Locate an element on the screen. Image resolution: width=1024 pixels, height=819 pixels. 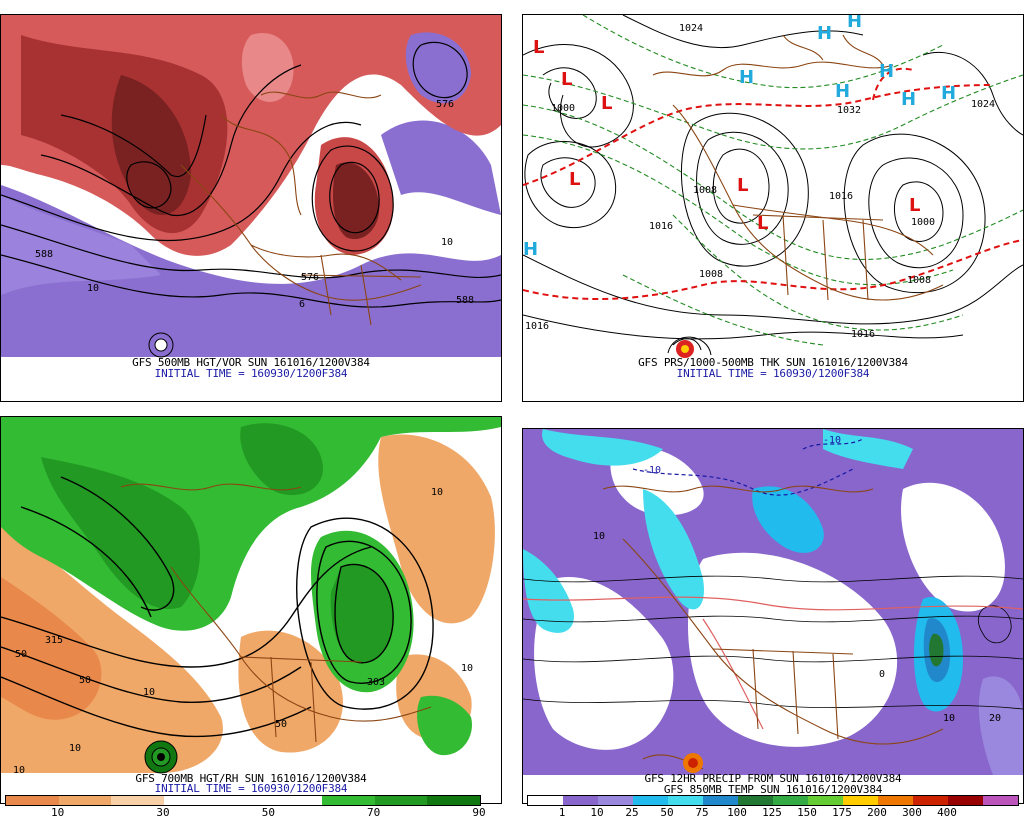
colorbar-tick-label: 75 is located at coordinates (702, 812).